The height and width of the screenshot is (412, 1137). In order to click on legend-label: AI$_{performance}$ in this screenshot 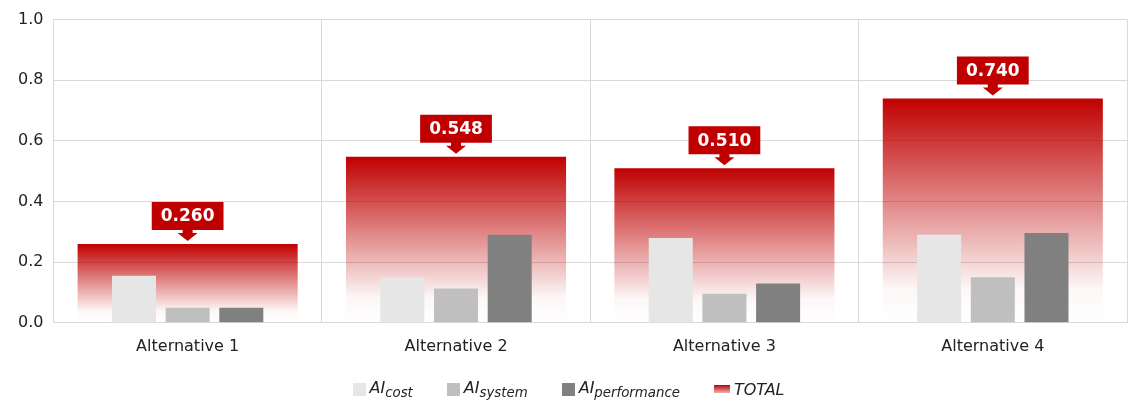, I will do `click(629, 389)`.